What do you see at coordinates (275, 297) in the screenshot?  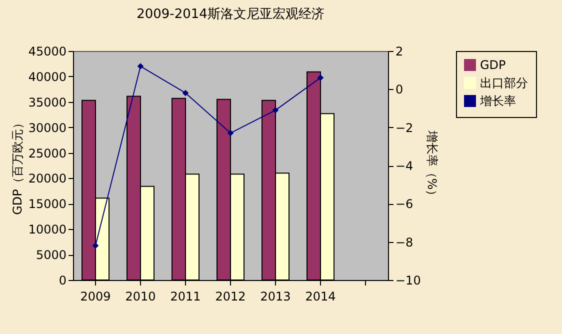 I see `x-tick-label: 2013` at bounding box center [275, 297].